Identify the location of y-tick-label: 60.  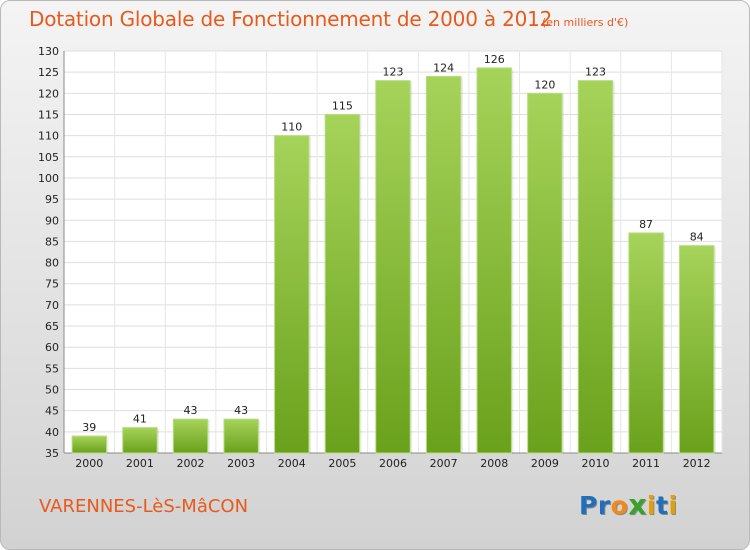
(52, 347).